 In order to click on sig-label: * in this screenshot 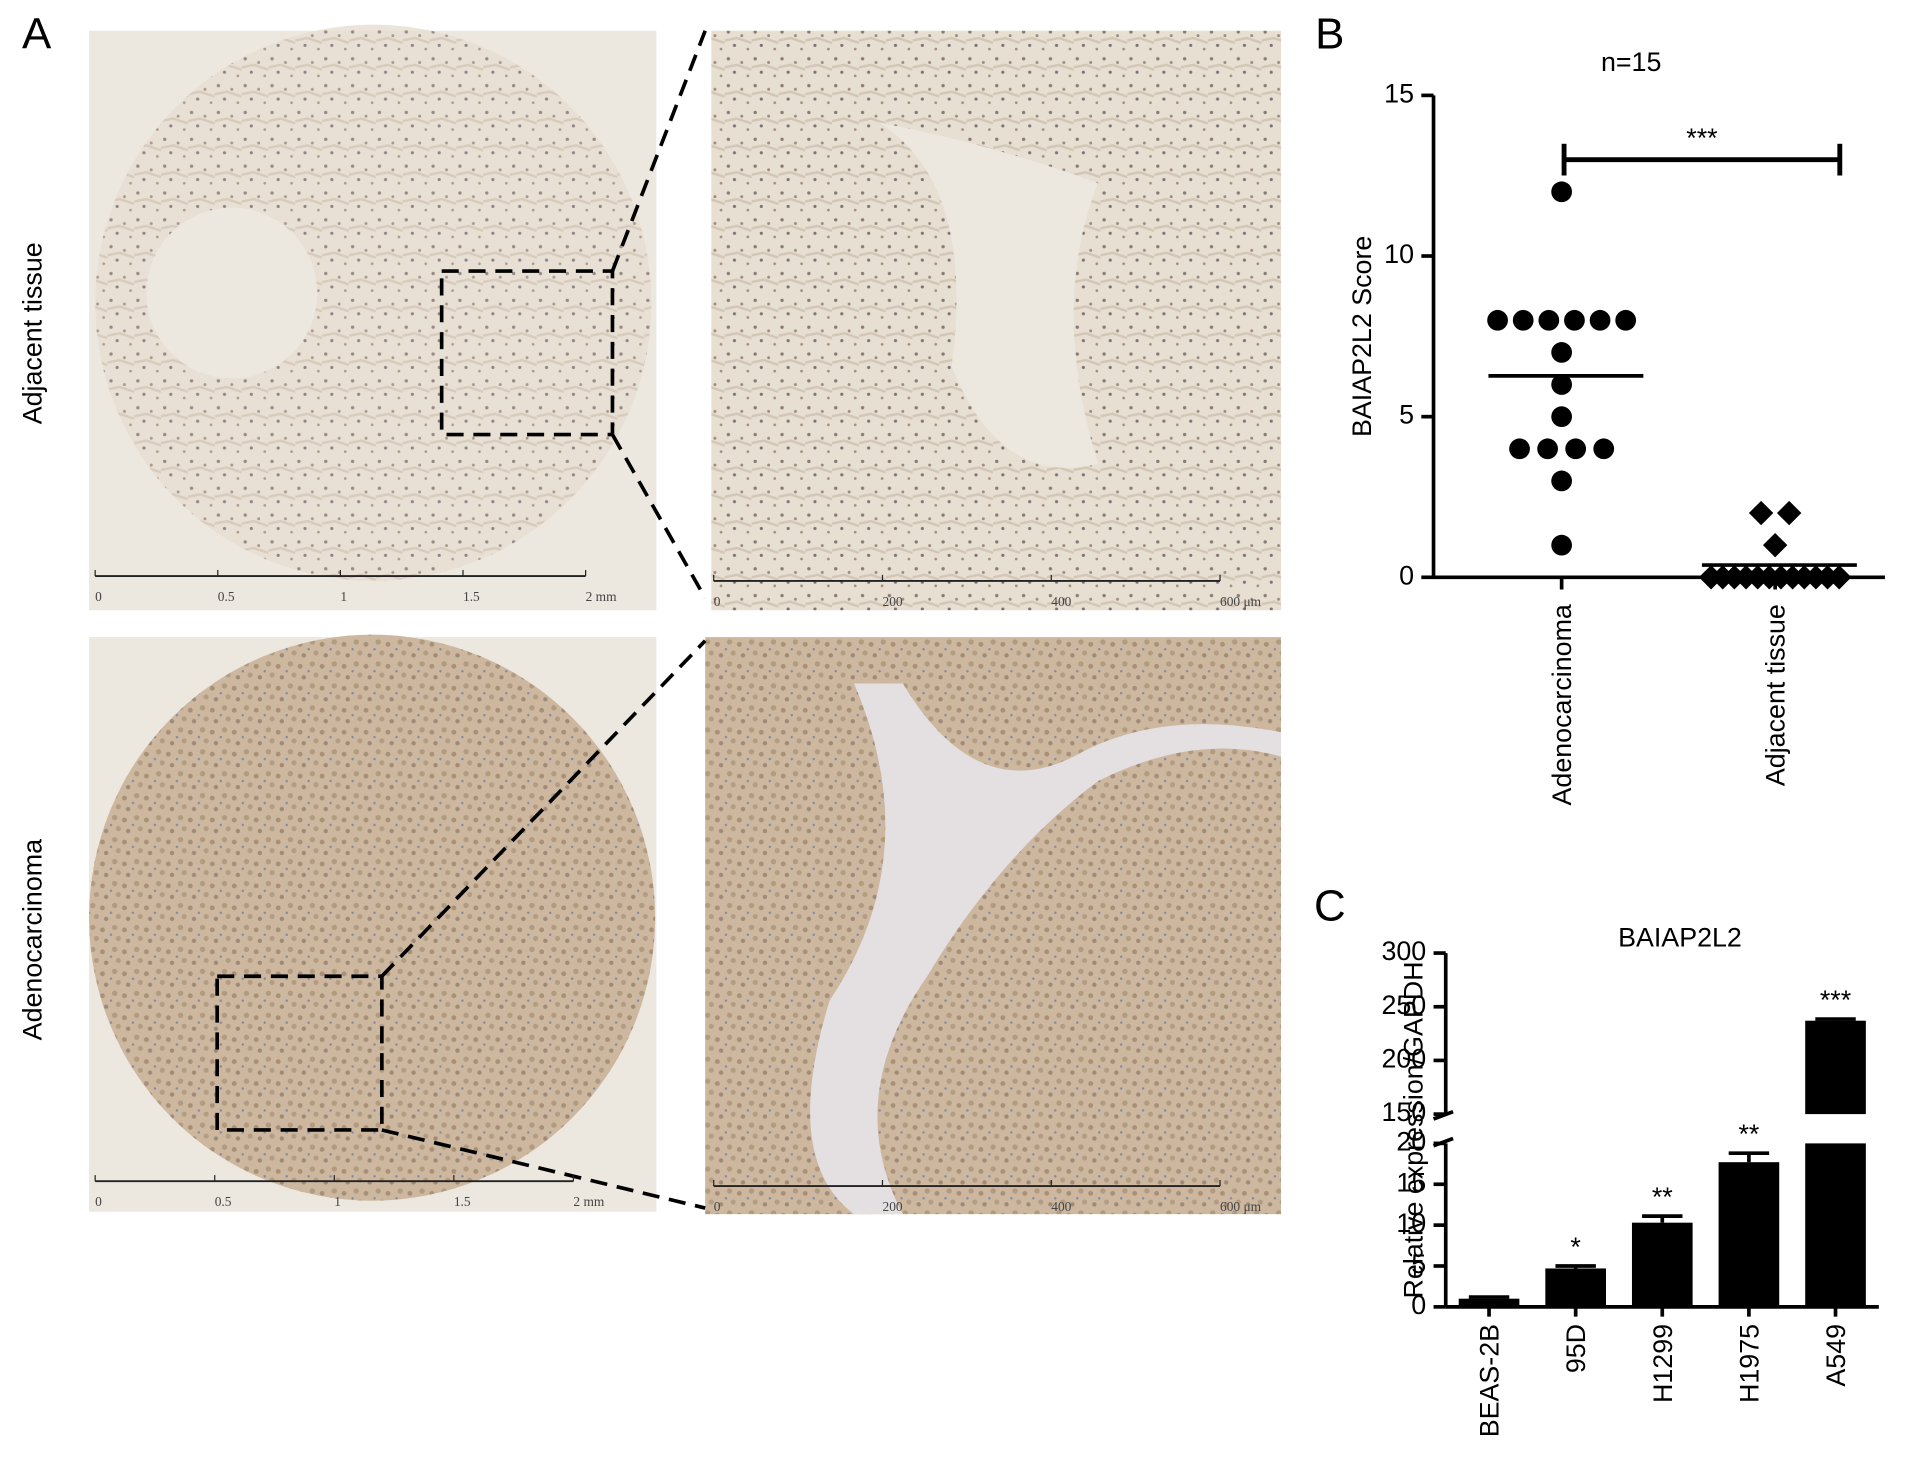, I will do `click(1575, 1247)`.